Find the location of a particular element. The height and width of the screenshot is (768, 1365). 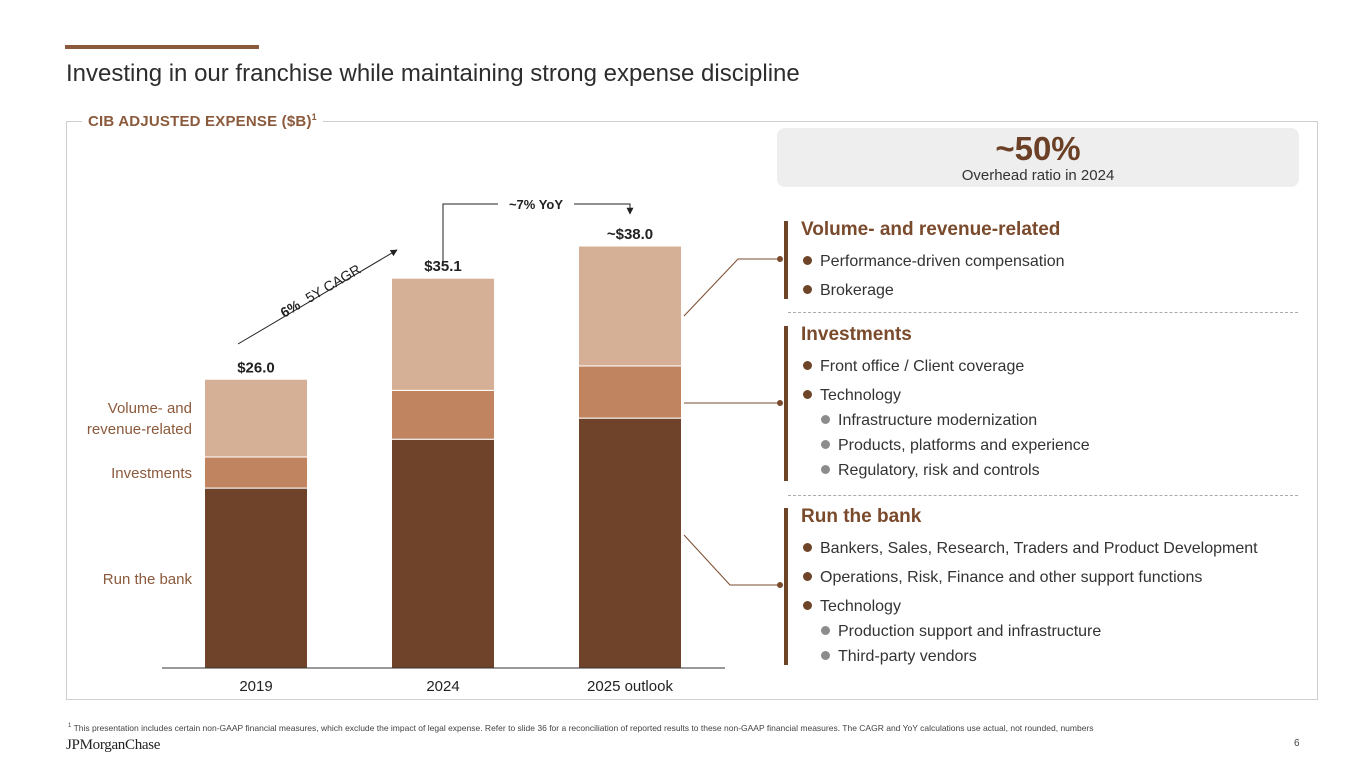

sub-bullet-item: Products, platforms and experience is located at coordinates (955, 446).